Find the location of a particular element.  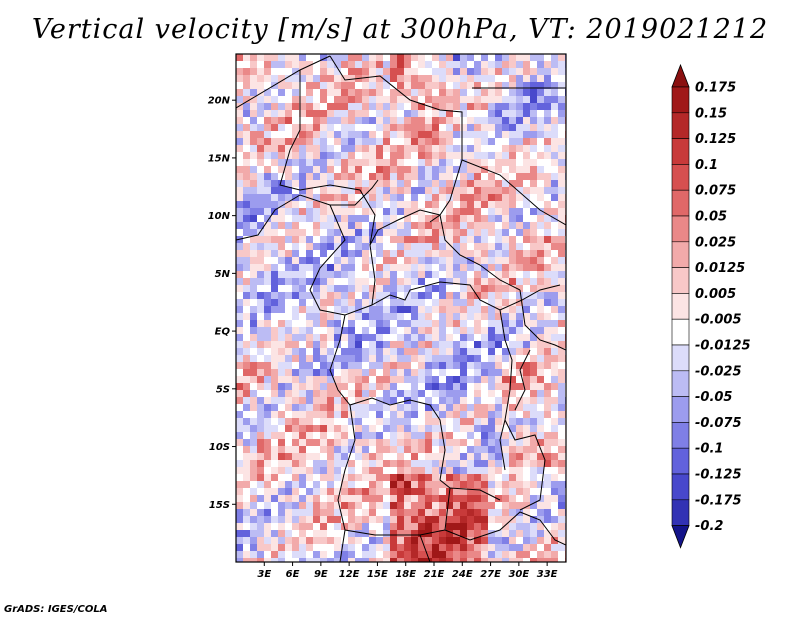

colorbar-label: -0.025 is located at coordinates (718, 371).